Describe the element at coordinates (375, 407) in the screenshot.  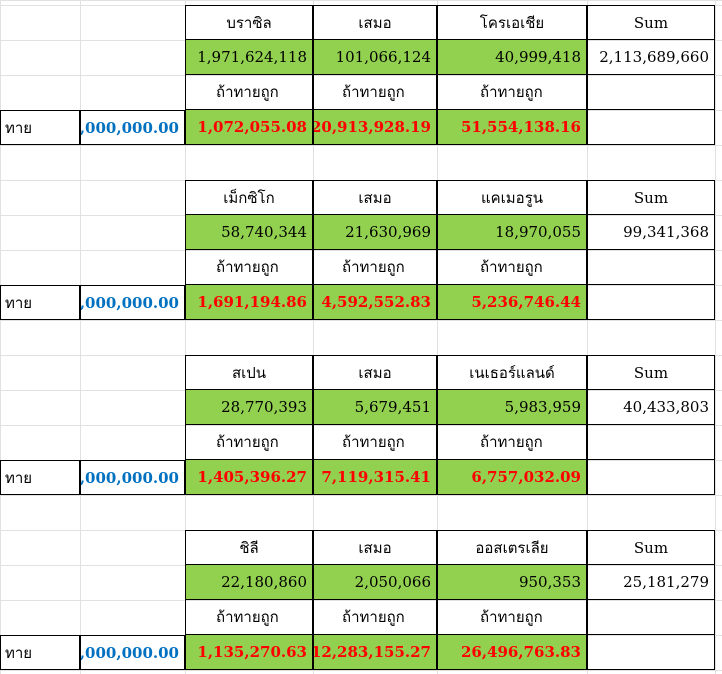
I see `draw-bet-cell: 5,679,451` at that location.